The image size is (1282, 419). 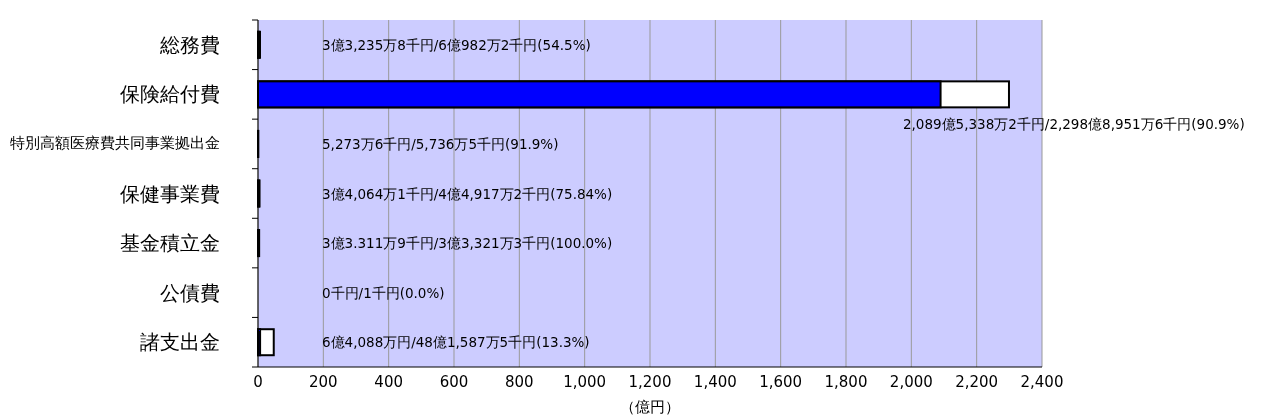 What do you see at coordinates (456, 342) in the screenshot?
I see `annotation: 6億4,088万円/48億1,587万5千円(13.3%)` at bounding box center [456, 342].